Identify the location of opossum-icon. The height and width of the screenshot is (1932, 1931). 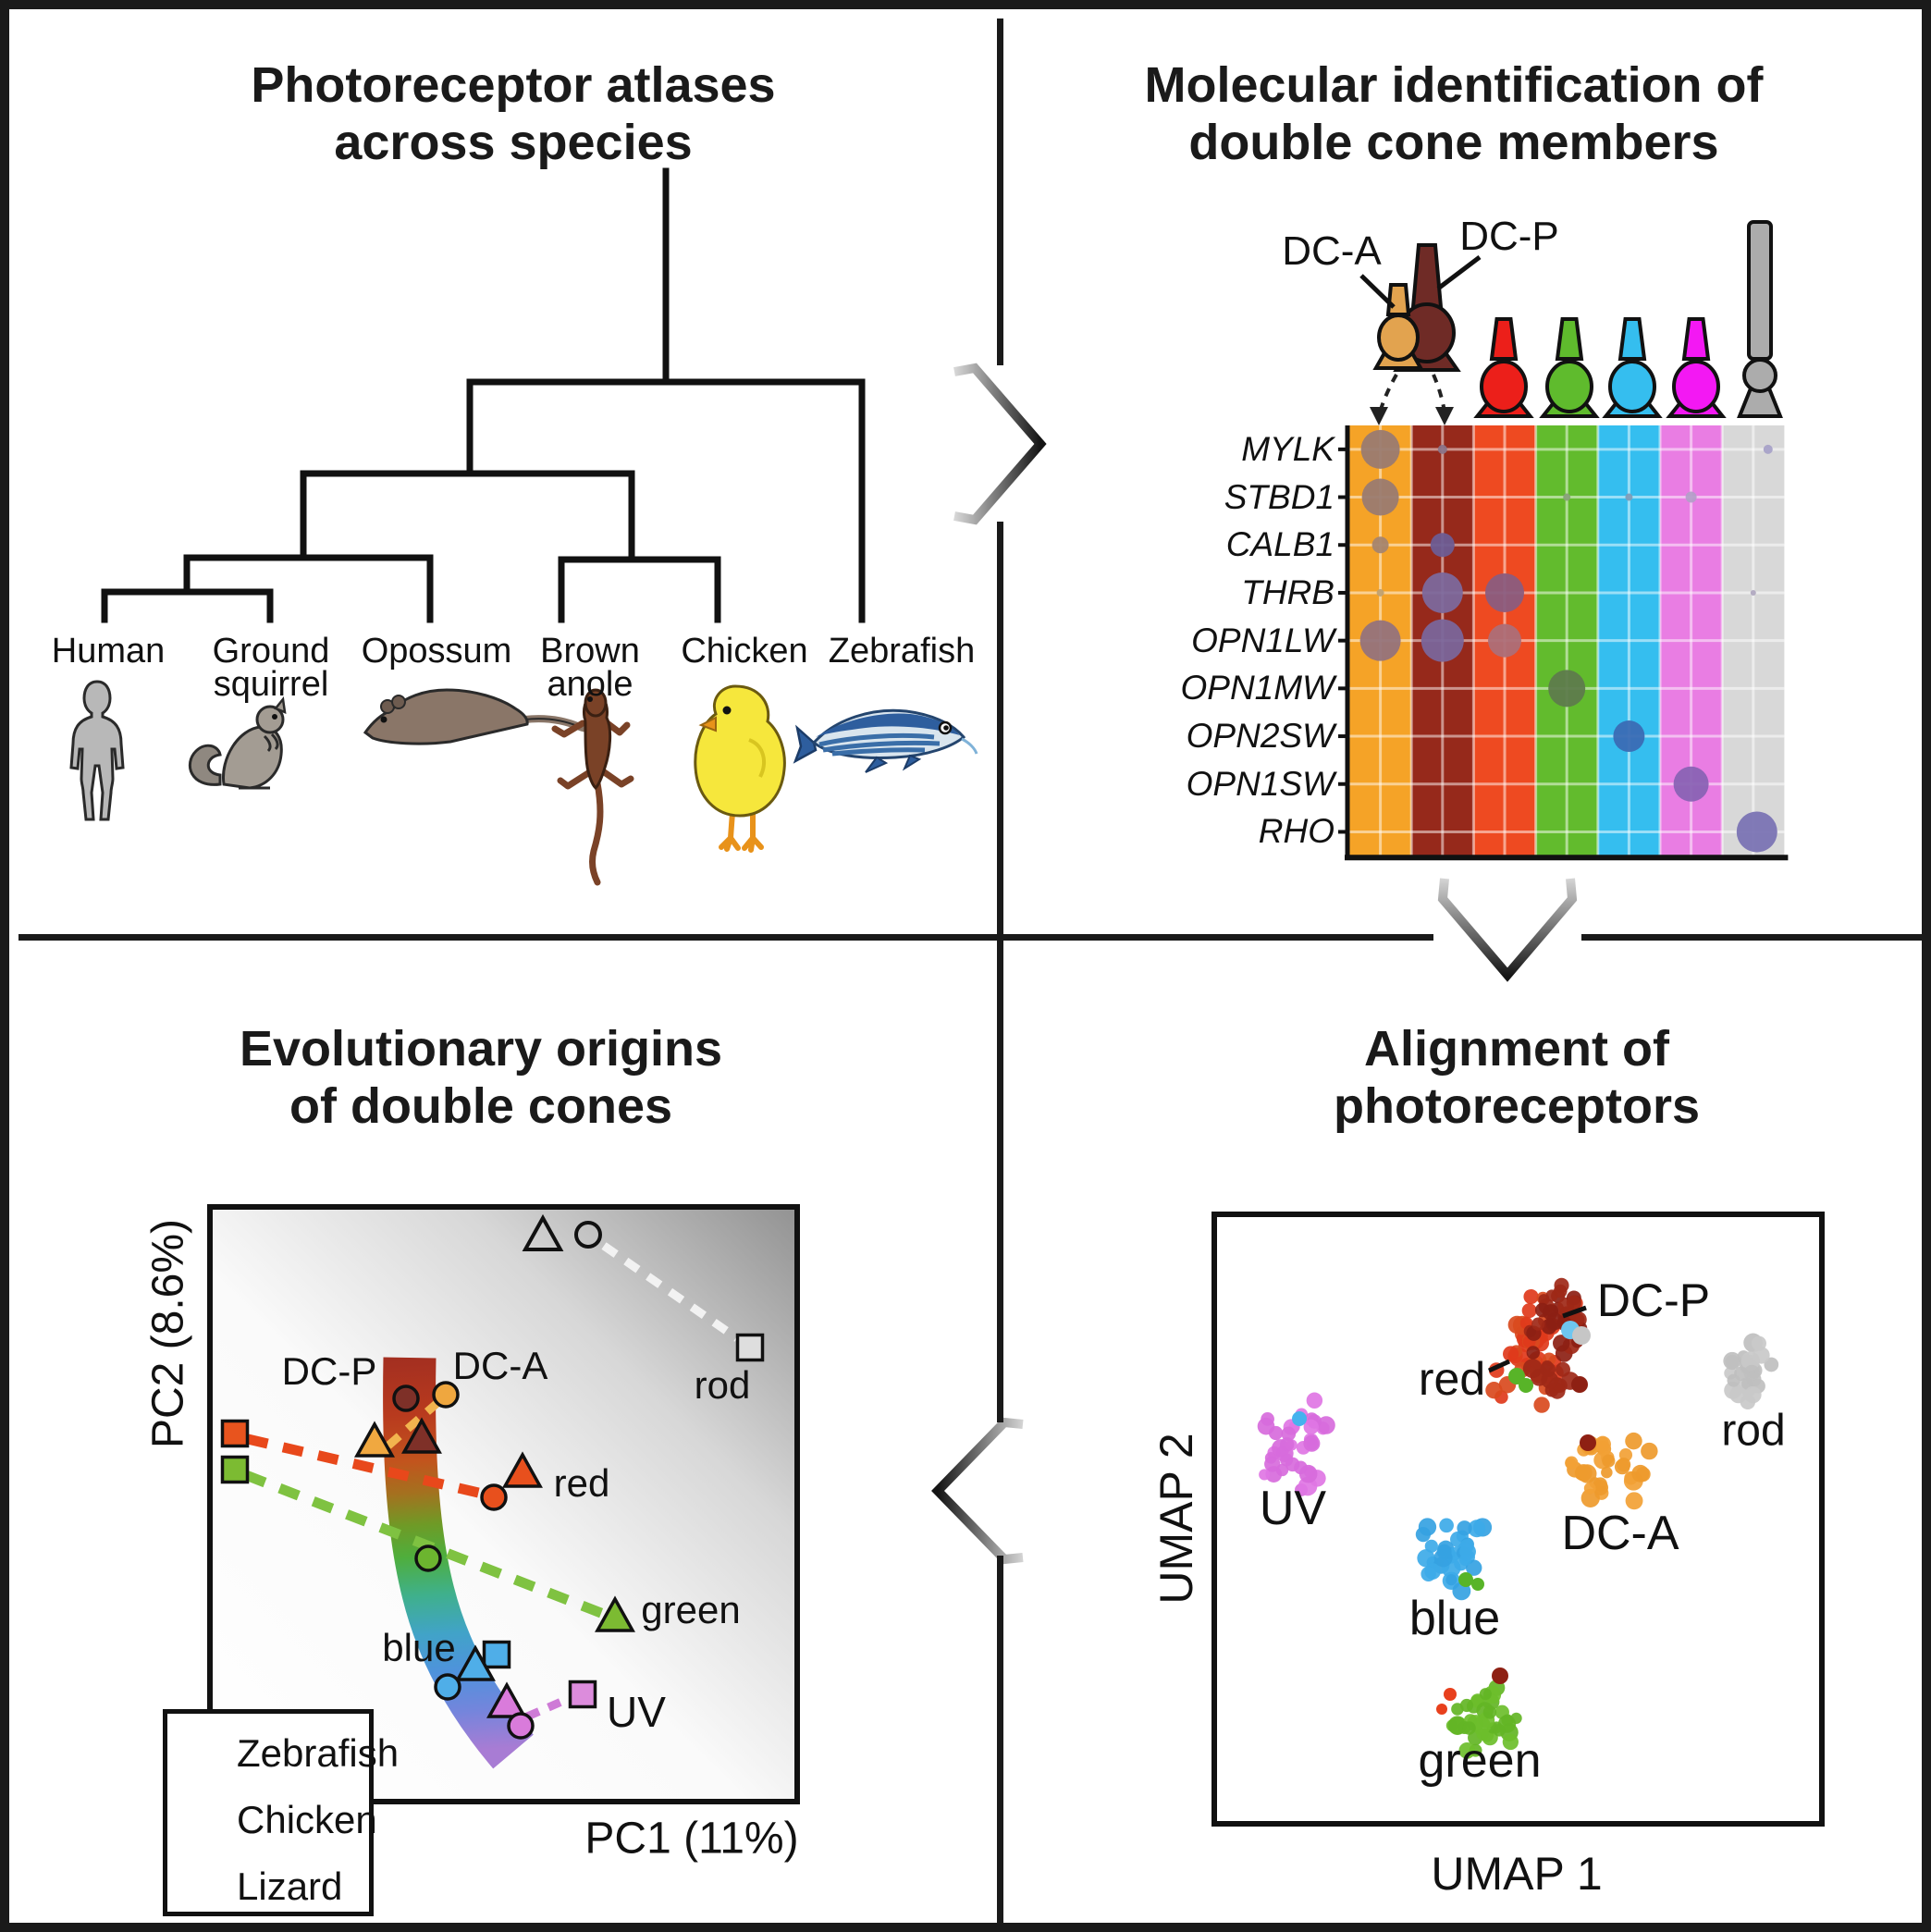
(483, 717).